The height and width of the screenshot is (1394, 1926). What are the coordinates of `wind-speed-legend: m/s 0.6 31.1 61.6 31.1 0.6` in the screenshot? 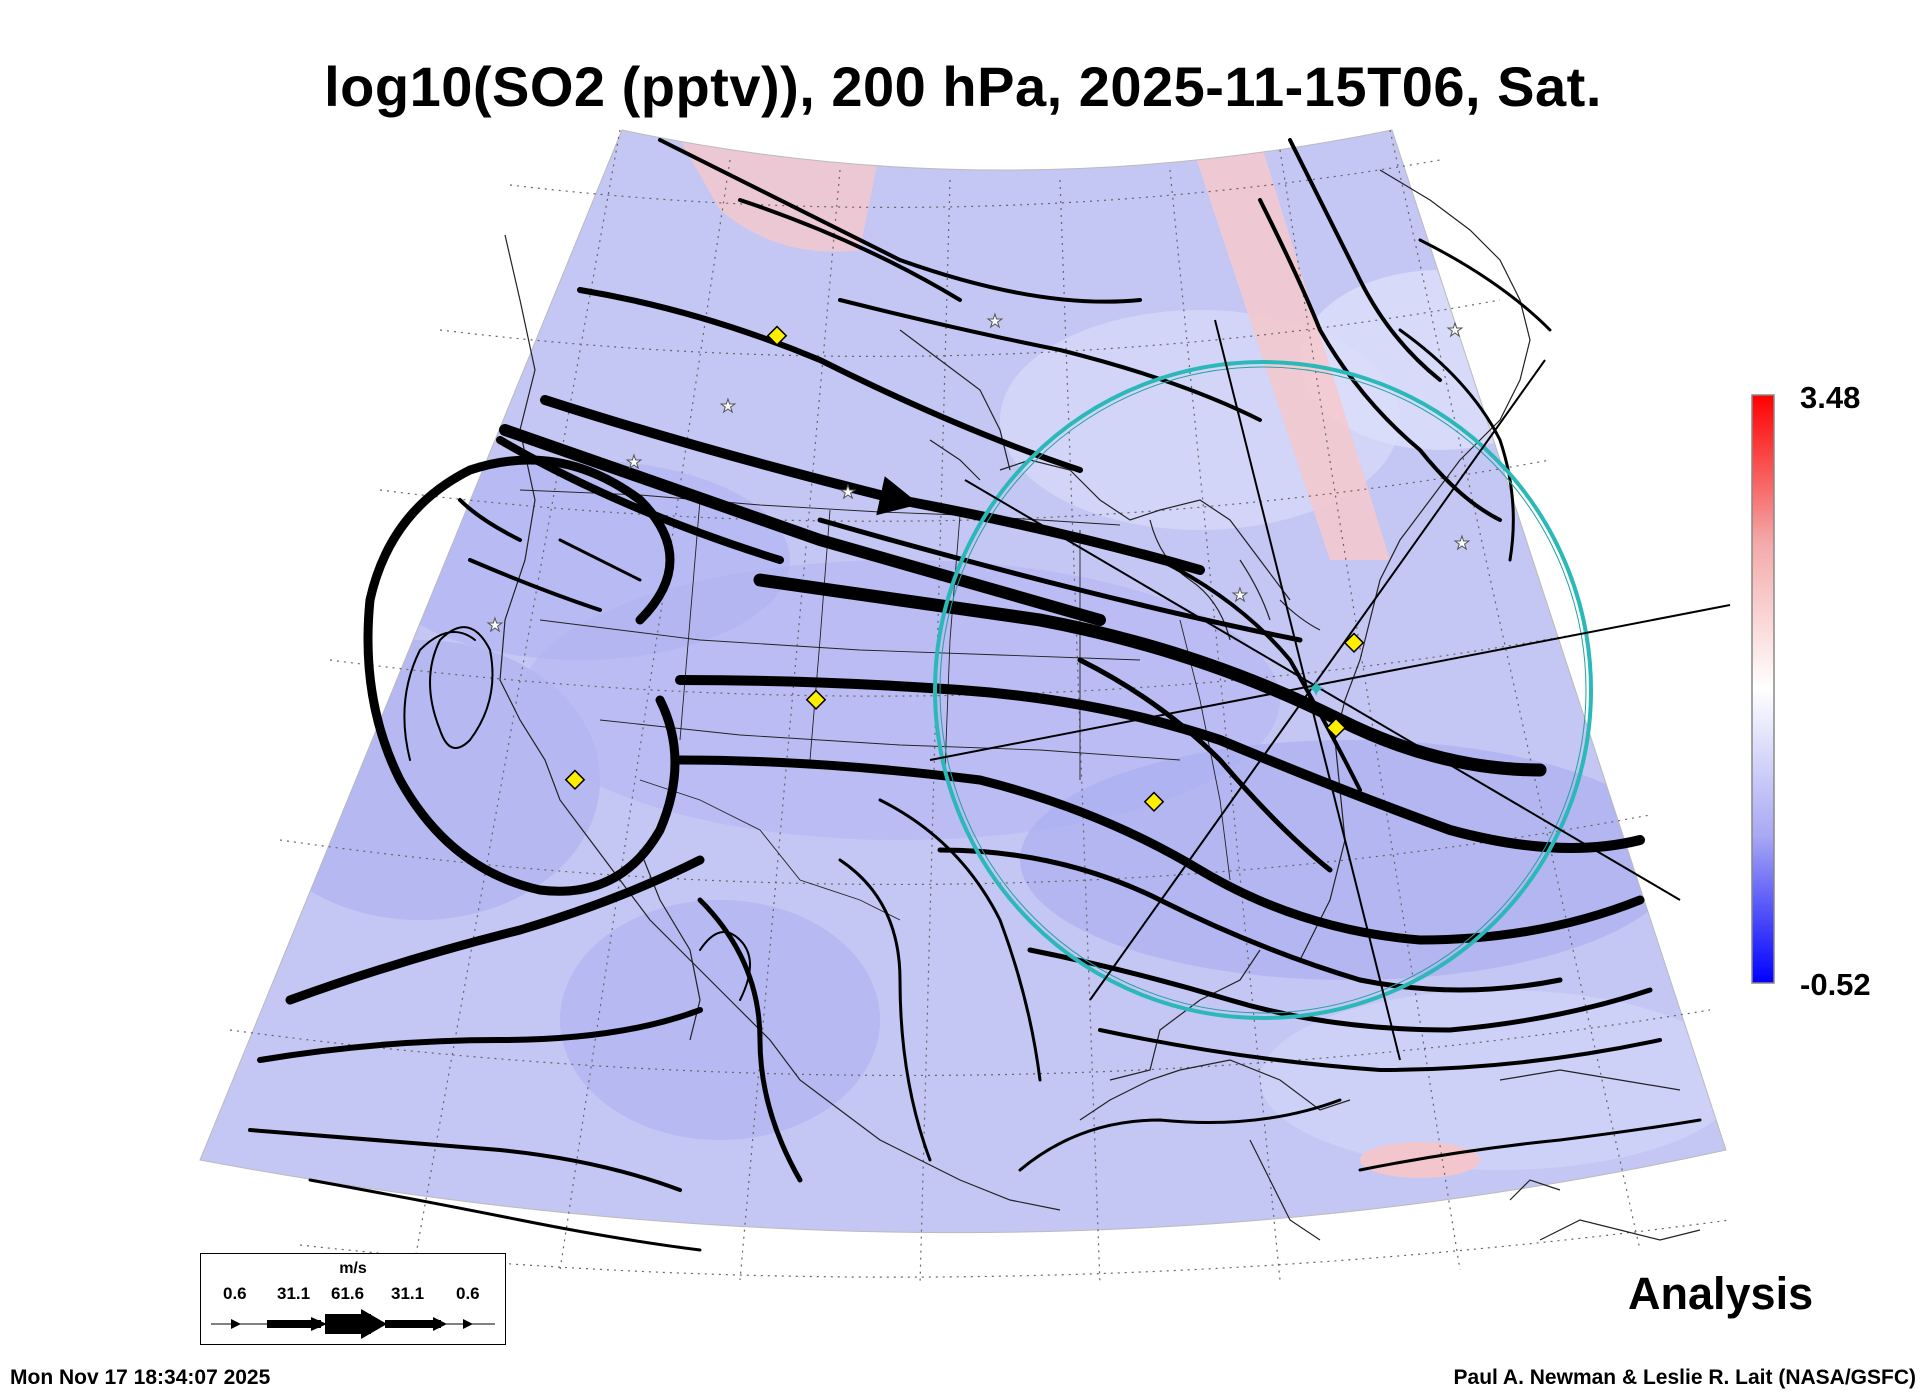 It's located at (353, 1299).